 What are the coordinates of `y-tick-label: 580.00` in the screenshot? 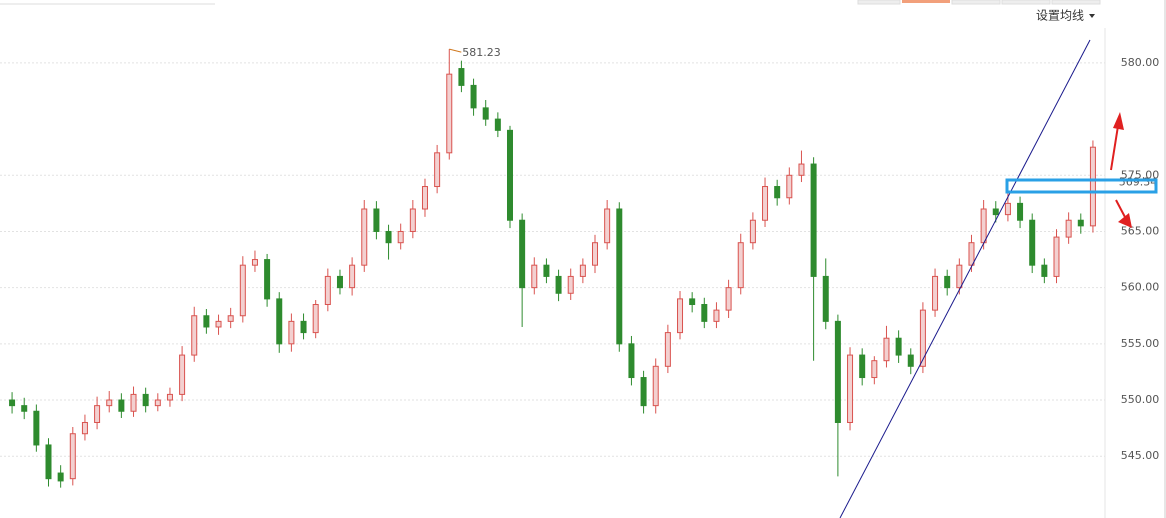 It's located at (1140, 62).